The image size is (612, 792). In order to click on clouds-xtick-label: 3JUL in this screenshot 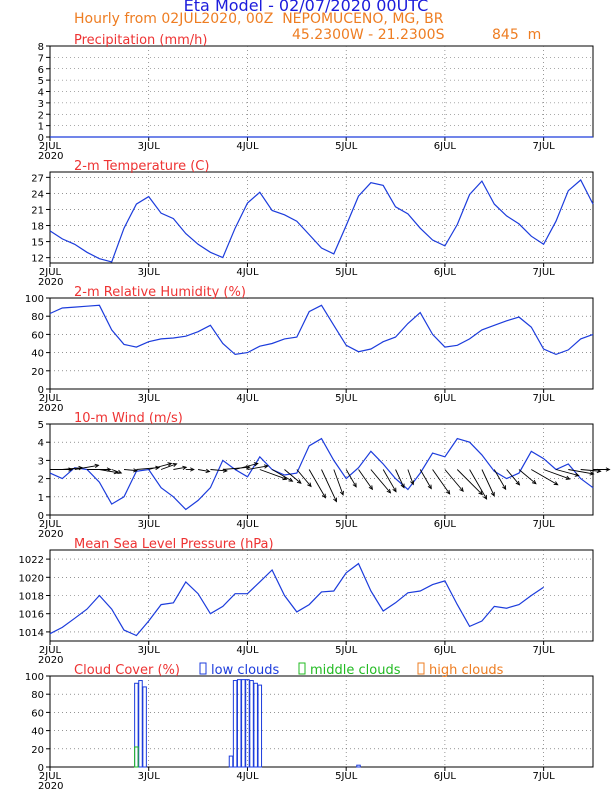, I will do `click(149, 776)`.